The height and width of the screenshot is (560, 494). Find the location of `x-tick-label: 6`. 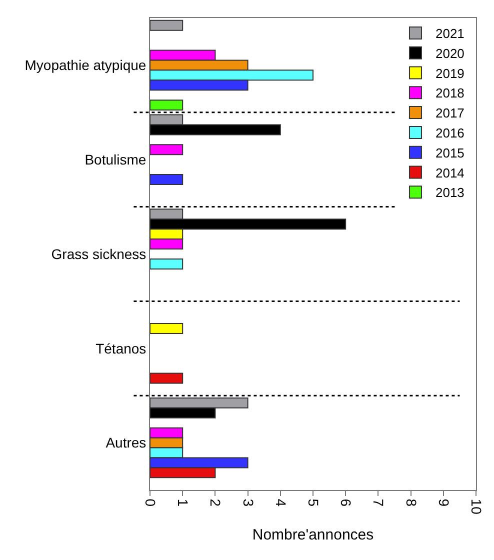

x-tick-label: 6 is located at coordinates (346, 502).